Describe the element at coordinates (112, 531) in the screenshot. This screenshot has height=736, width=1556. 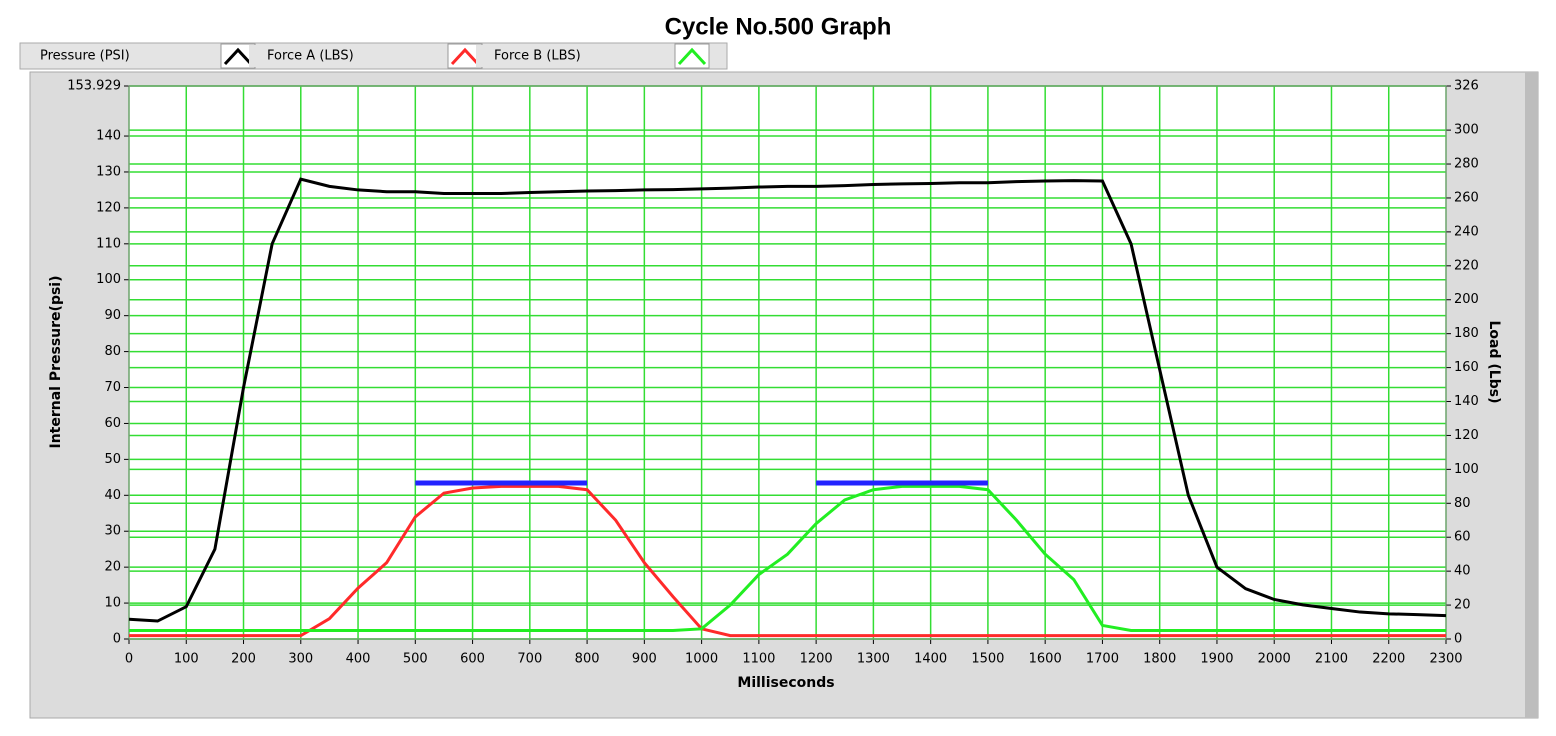
I see `y-tick-label: 30` at that location.